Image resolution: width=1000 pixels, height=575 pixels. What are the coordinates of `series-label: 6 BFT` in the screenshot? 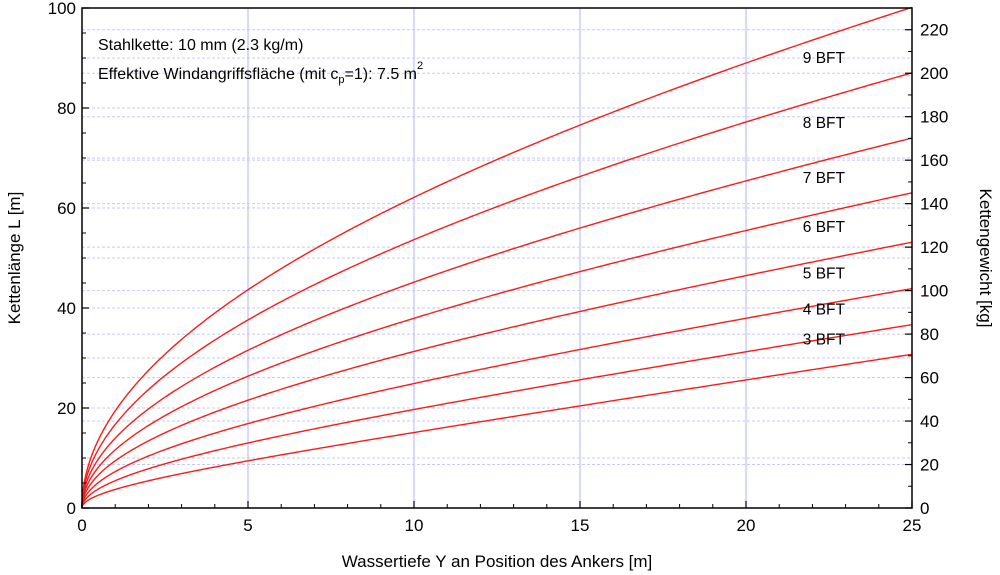 It's located at (824, 227).